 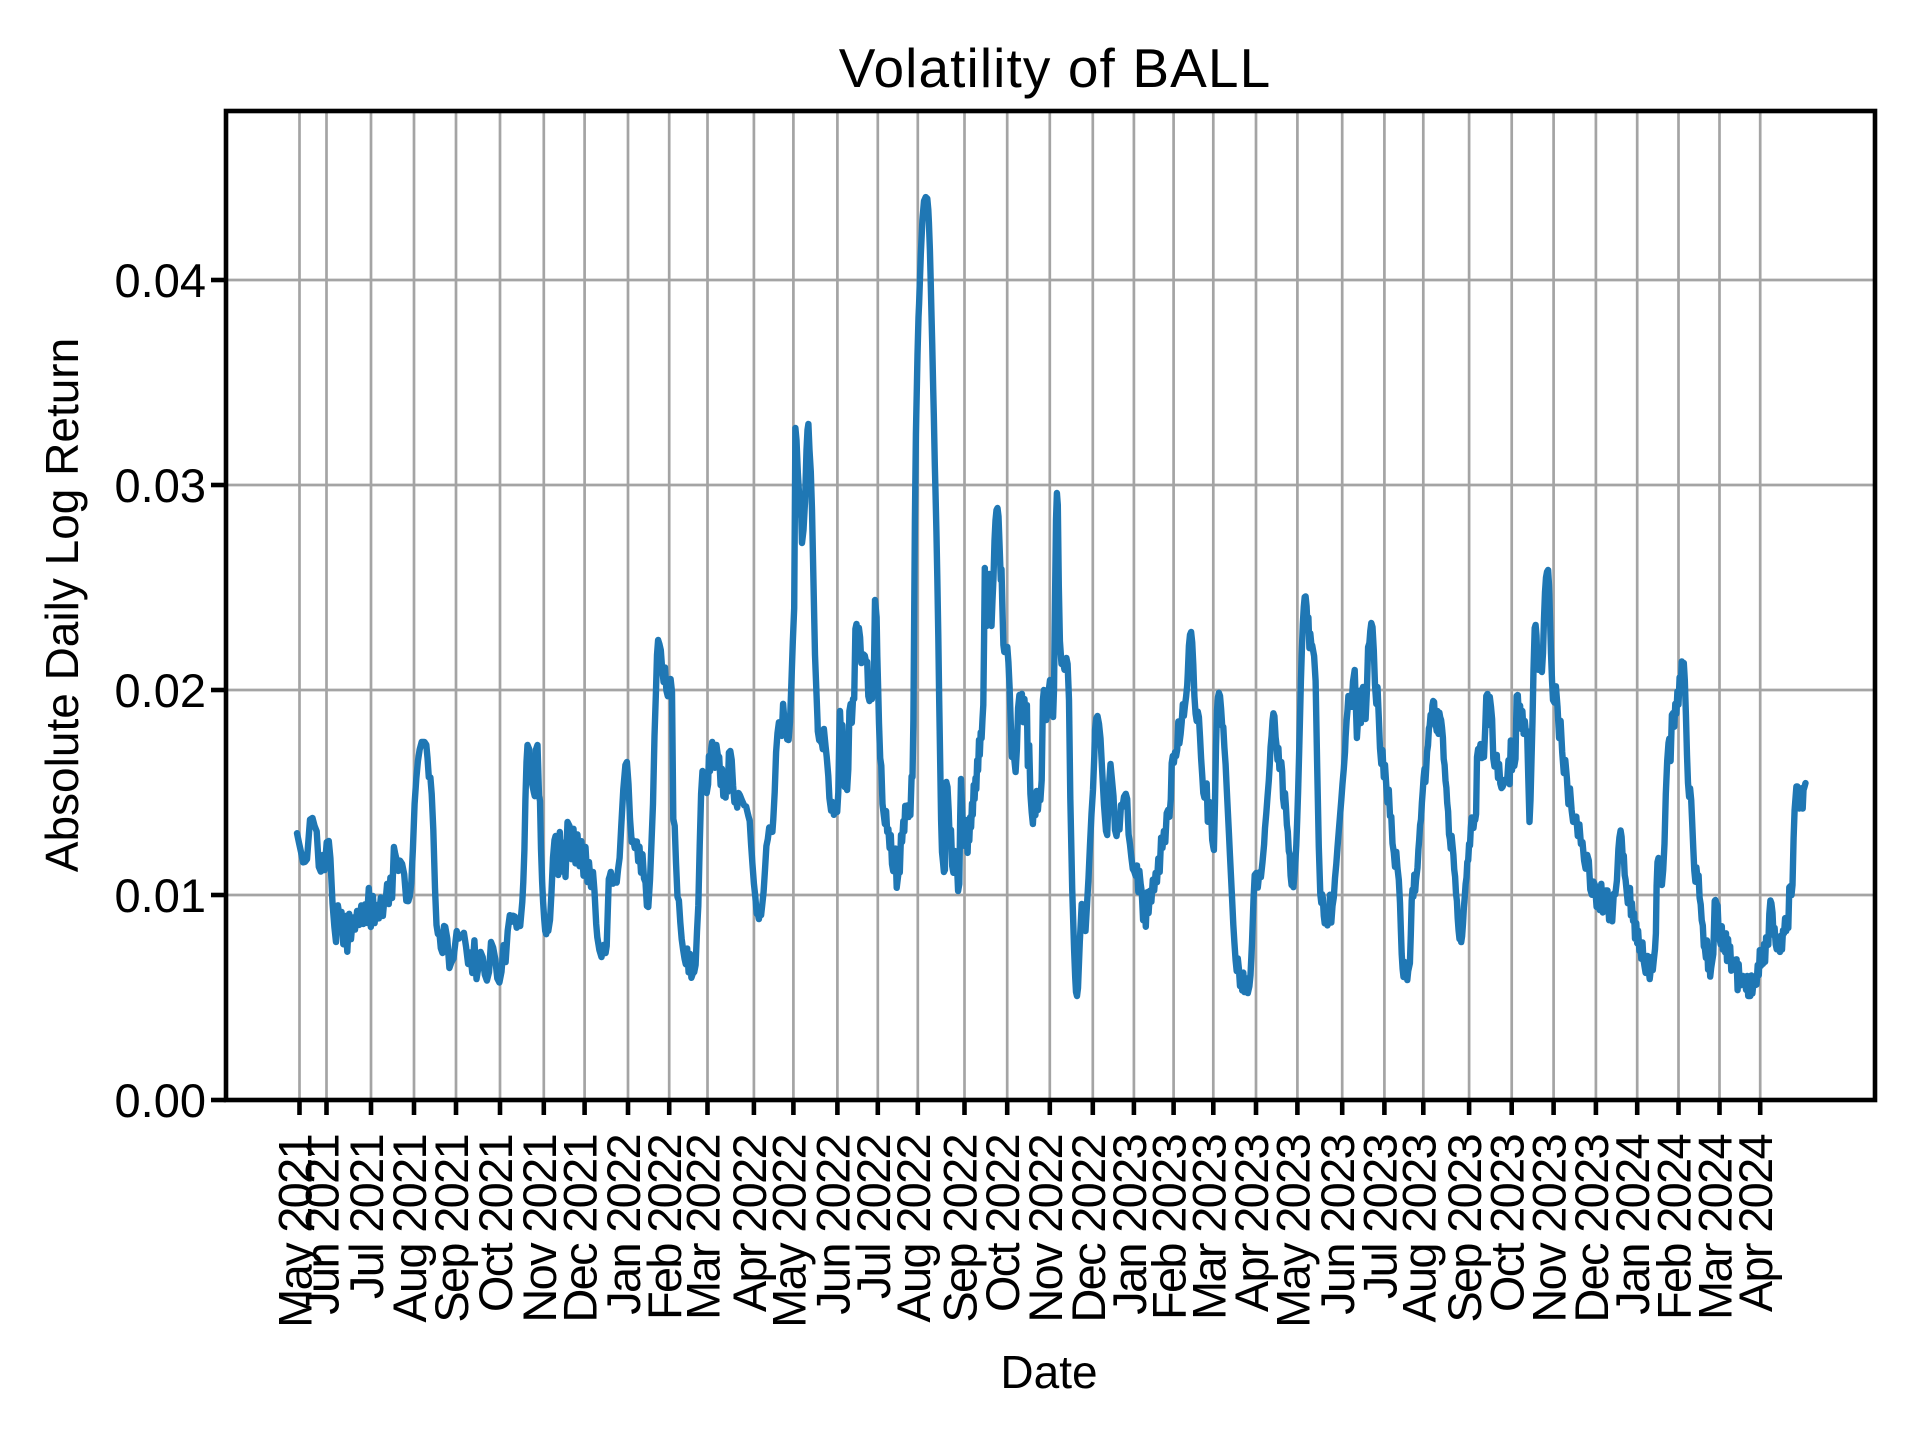 What do you see at coordinates (495, 1223) in the screenshot?
I see `svg-text: Oct 2021` at bounding box center [495, 1223].